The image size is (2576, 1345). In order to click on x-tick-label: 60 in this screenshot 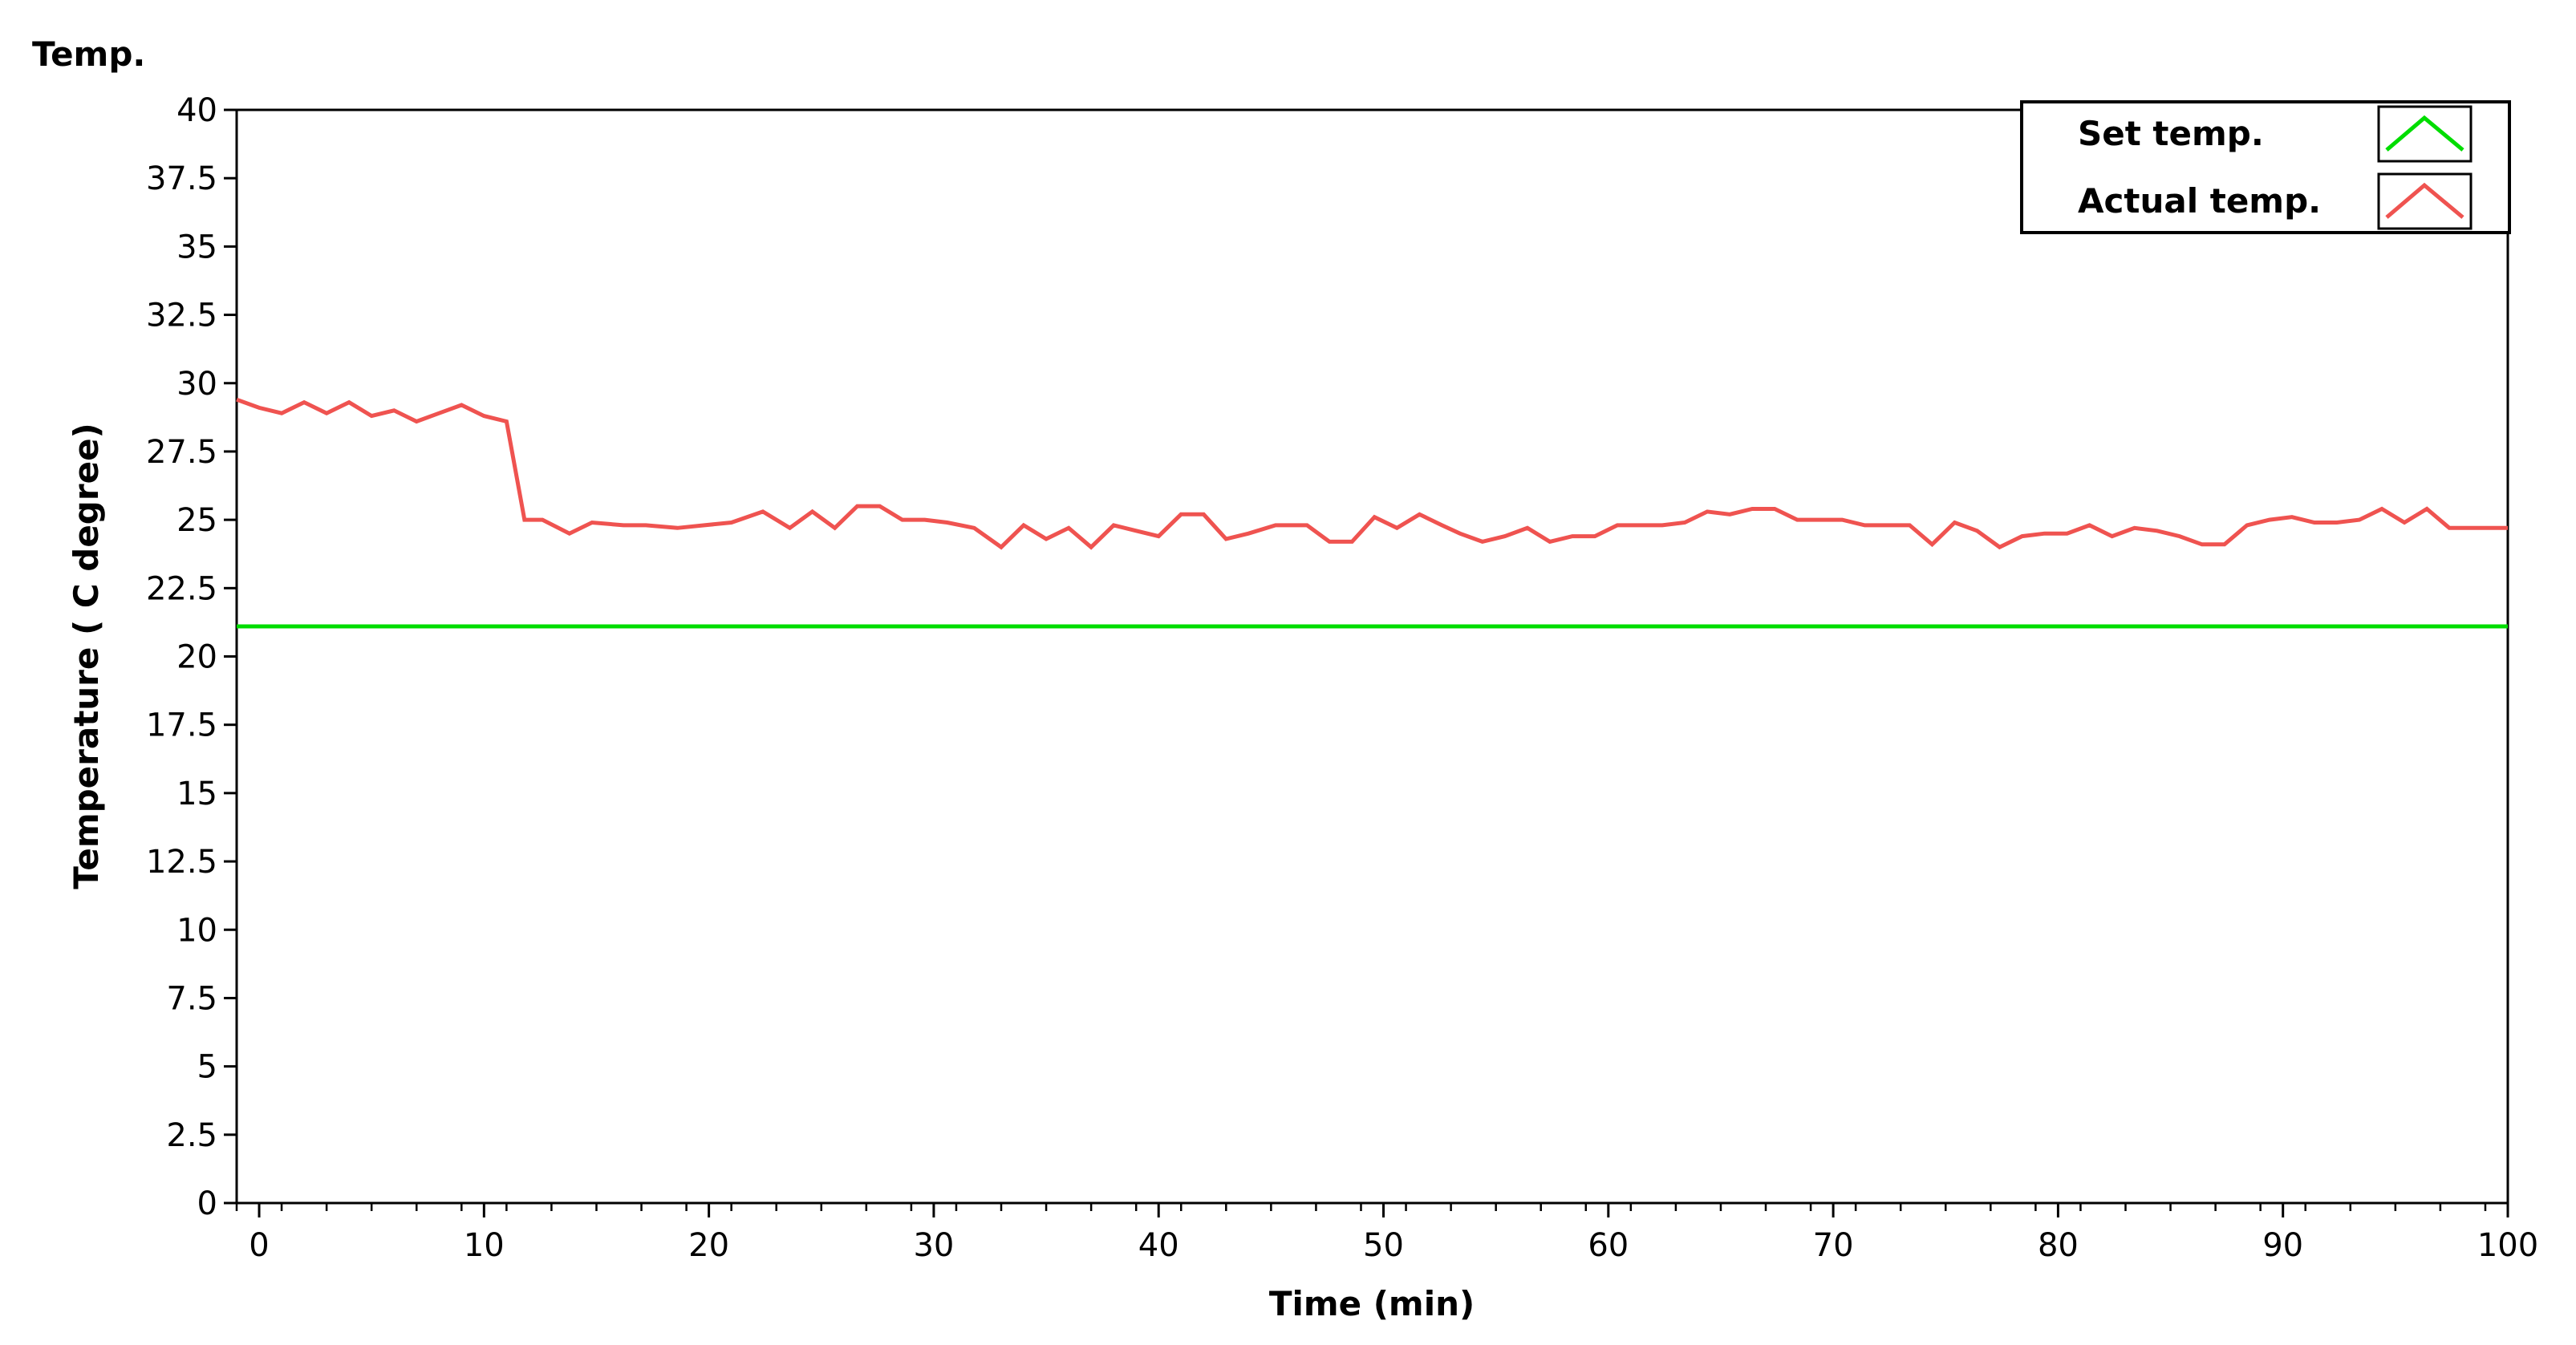, I will do `click(1608, 1245)`.